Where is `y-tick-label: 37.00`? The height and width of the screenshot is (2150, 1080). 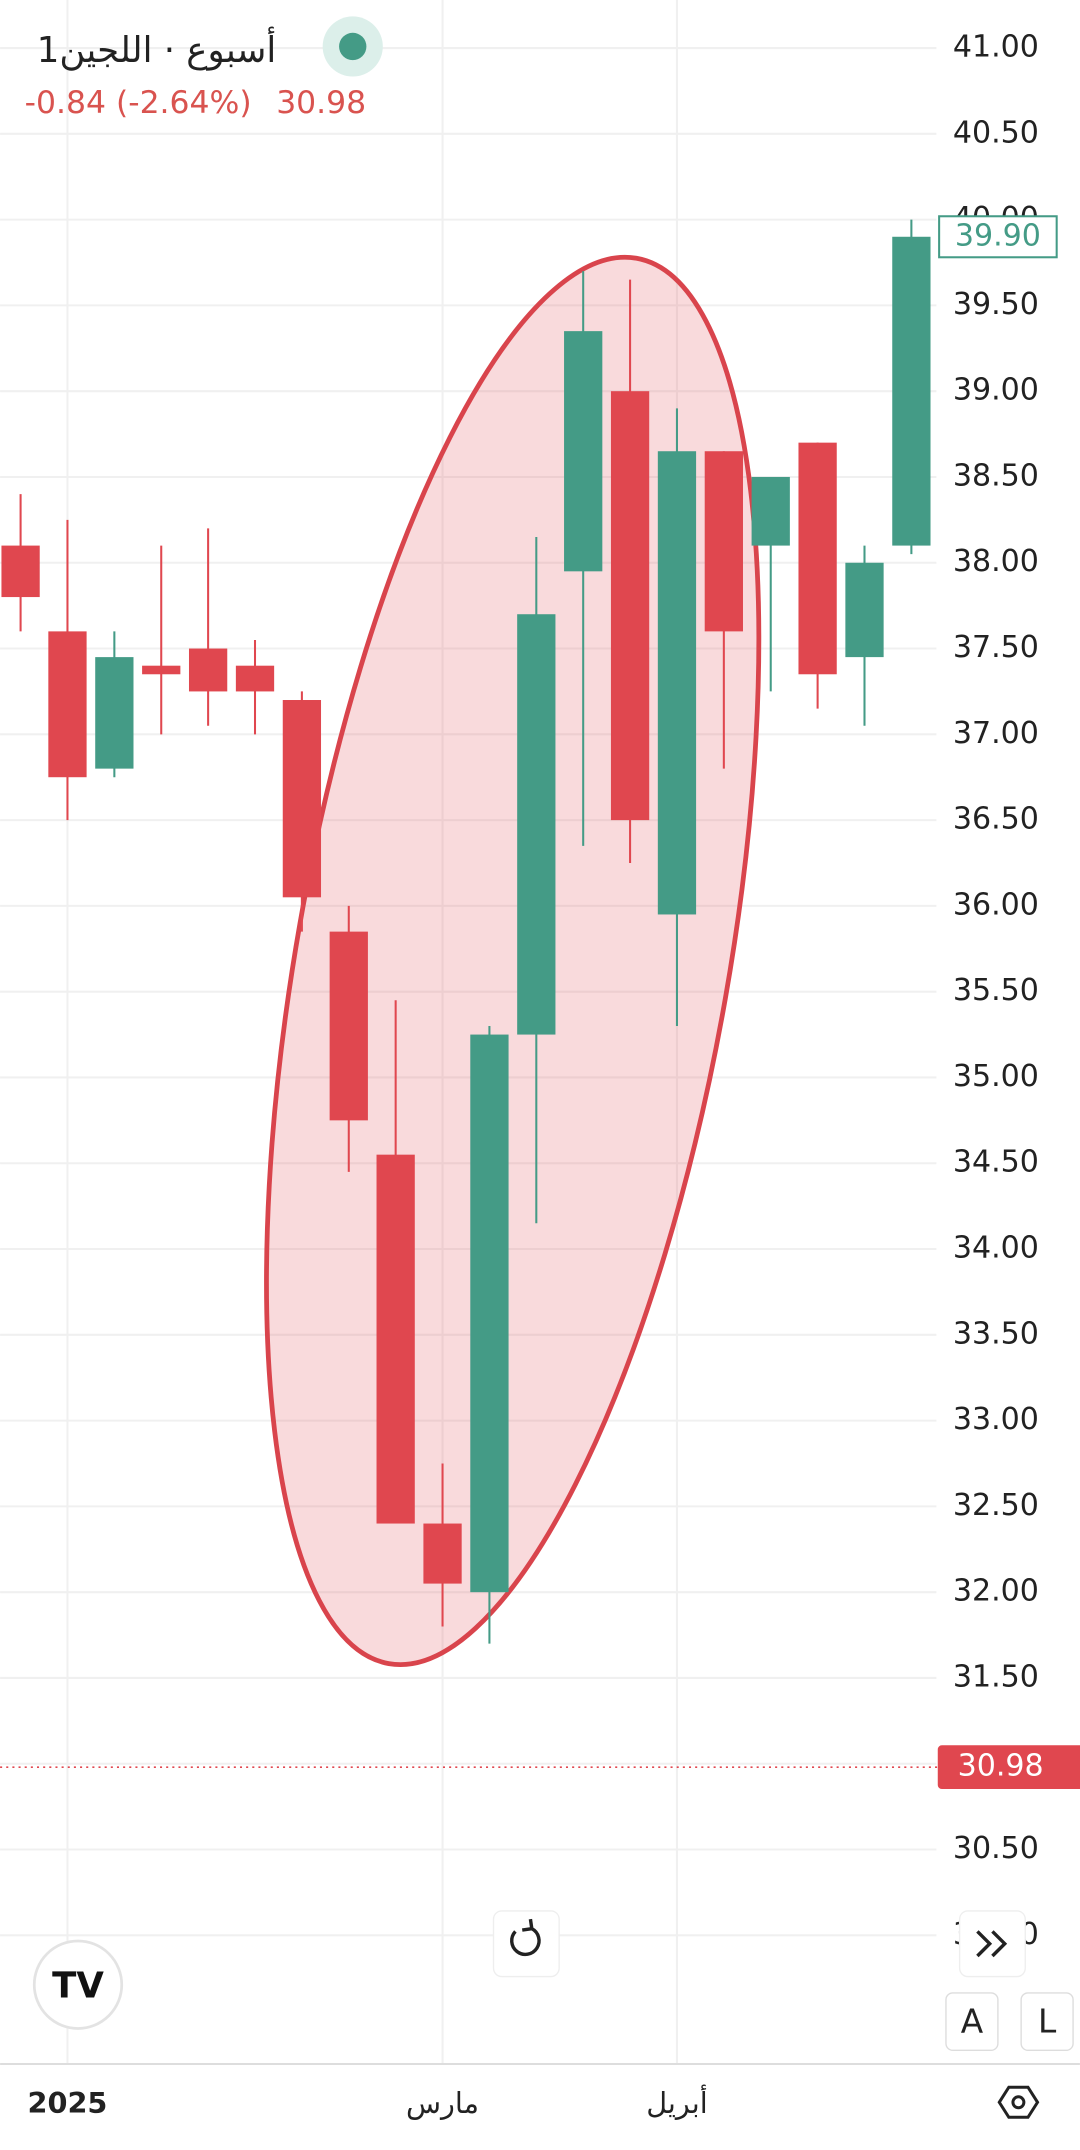 y-tick-label: 37.00 is located at coordinates (996, 733).